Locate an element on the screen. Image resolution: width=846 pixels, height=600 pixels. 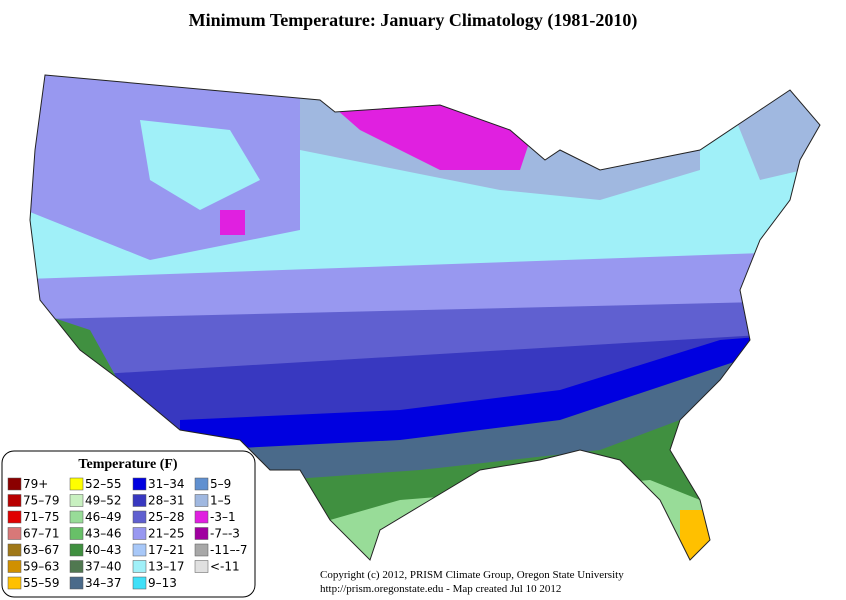
legend-label: 34–37 is located at coordinates (103, 583).